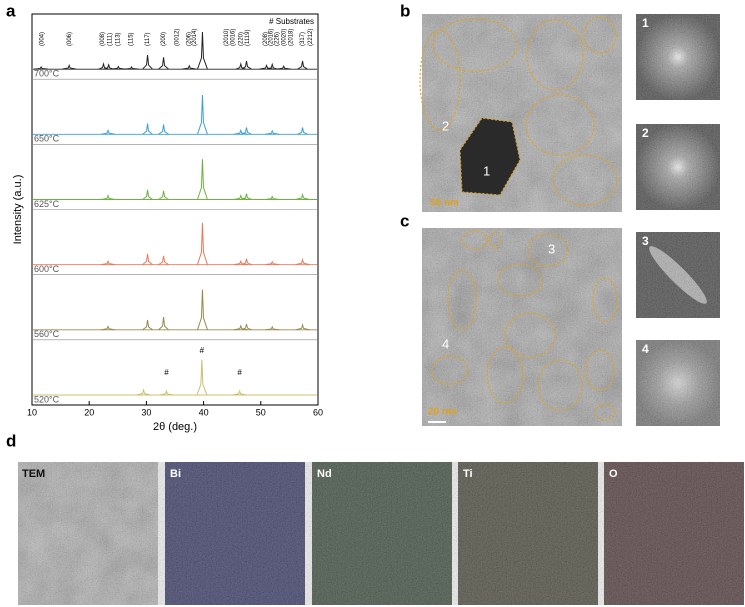  I want to click on peak-label: (0012), so click(177, 37).